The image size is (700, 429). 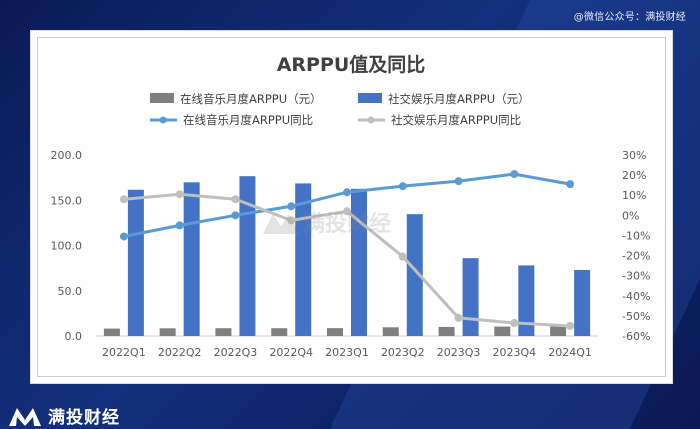 What do you see at coordinates (459, 99) in the screenshot?
I see `legend-label-social-bar: 社交娱乐月度ARPPU（元）` at bounding box center [459, 99].